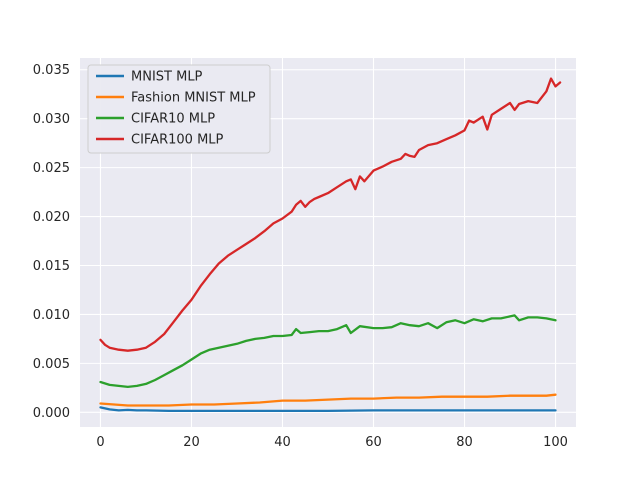 The image size is (640, 484). I want to click on x-tick-label: 80, so click(464, 442).